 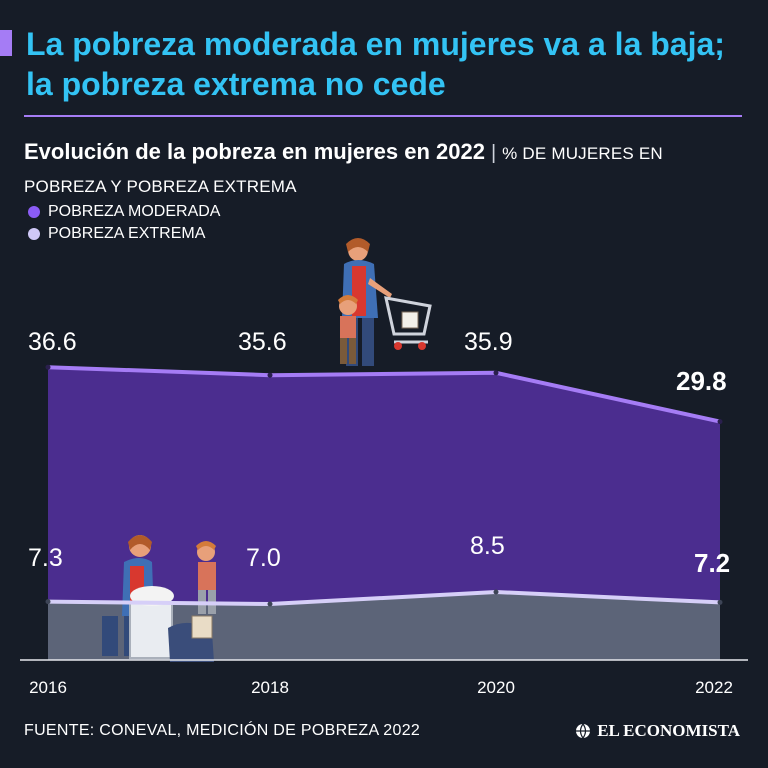 What do you see at coordinates (720, 422) in the screenshot?
I see `point-moderada-2022` at bounding box center [720, 422].